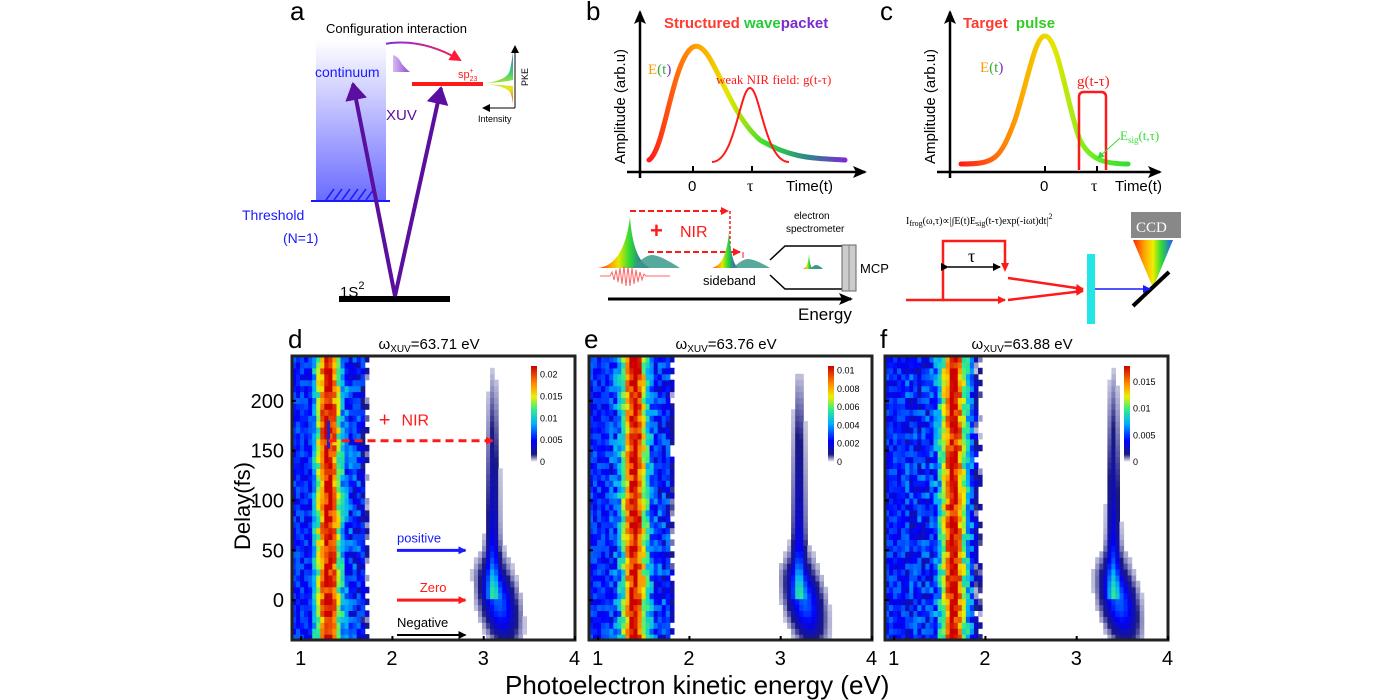 This screenshot has height=700, width=1400. Describe the element at coordinates (991, 68) in the screenshot. I see `panel-c-field-label: E(t)` at that location.